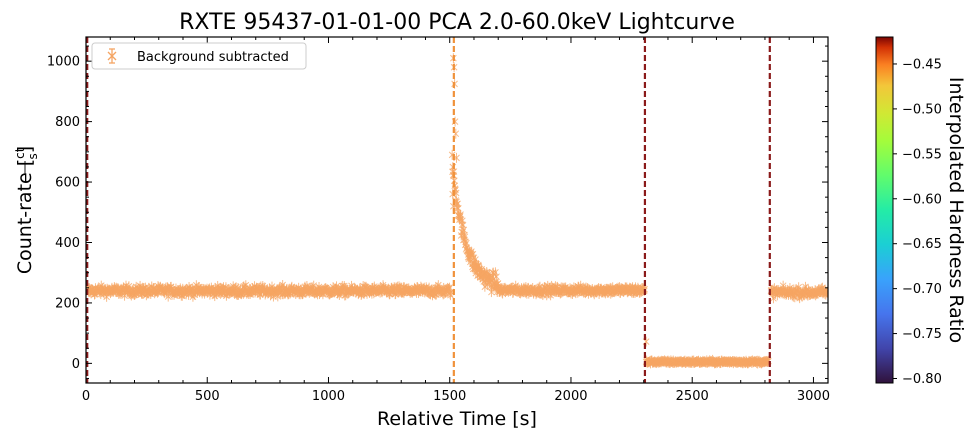  Describe the element at coordinates (922, 199) in the screenshot. I see `colorbar-tick-label: −0.60` at that location.